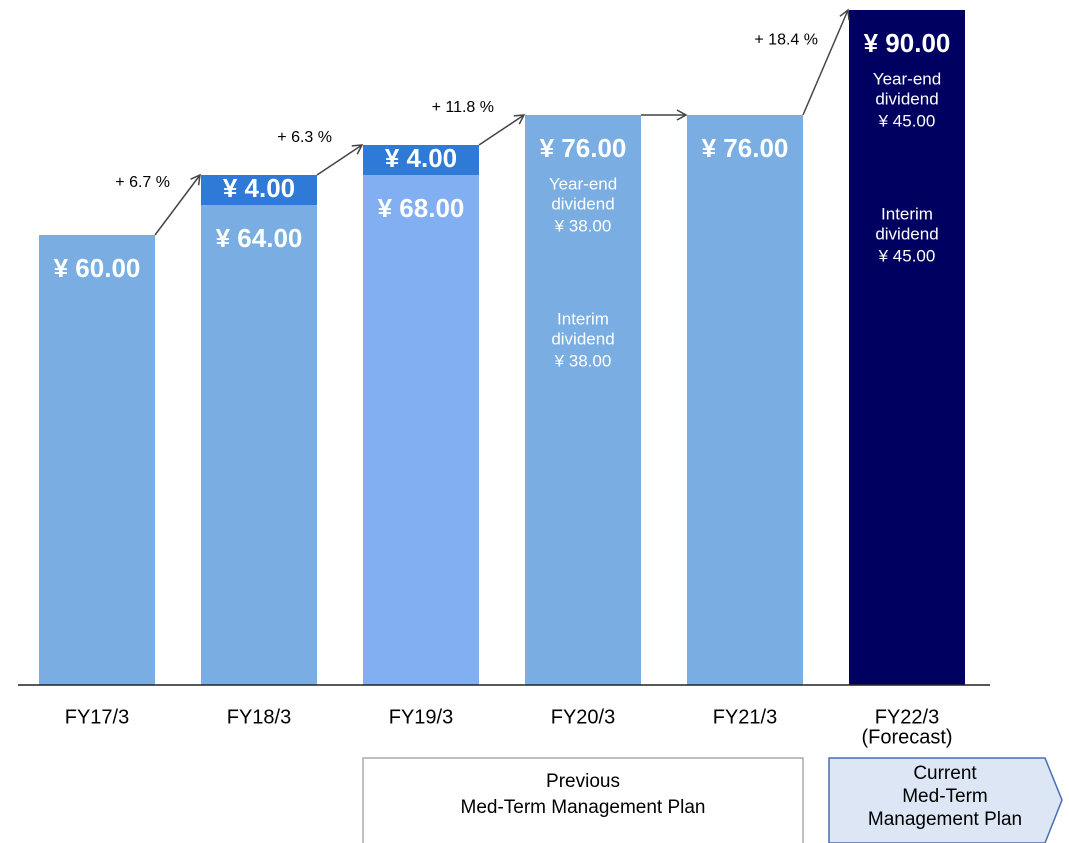 This screenshot has height=843, width=1069. Describe the element at coordinates (945, 773) in the screenshot. I see `plan-label: Current` at that location.